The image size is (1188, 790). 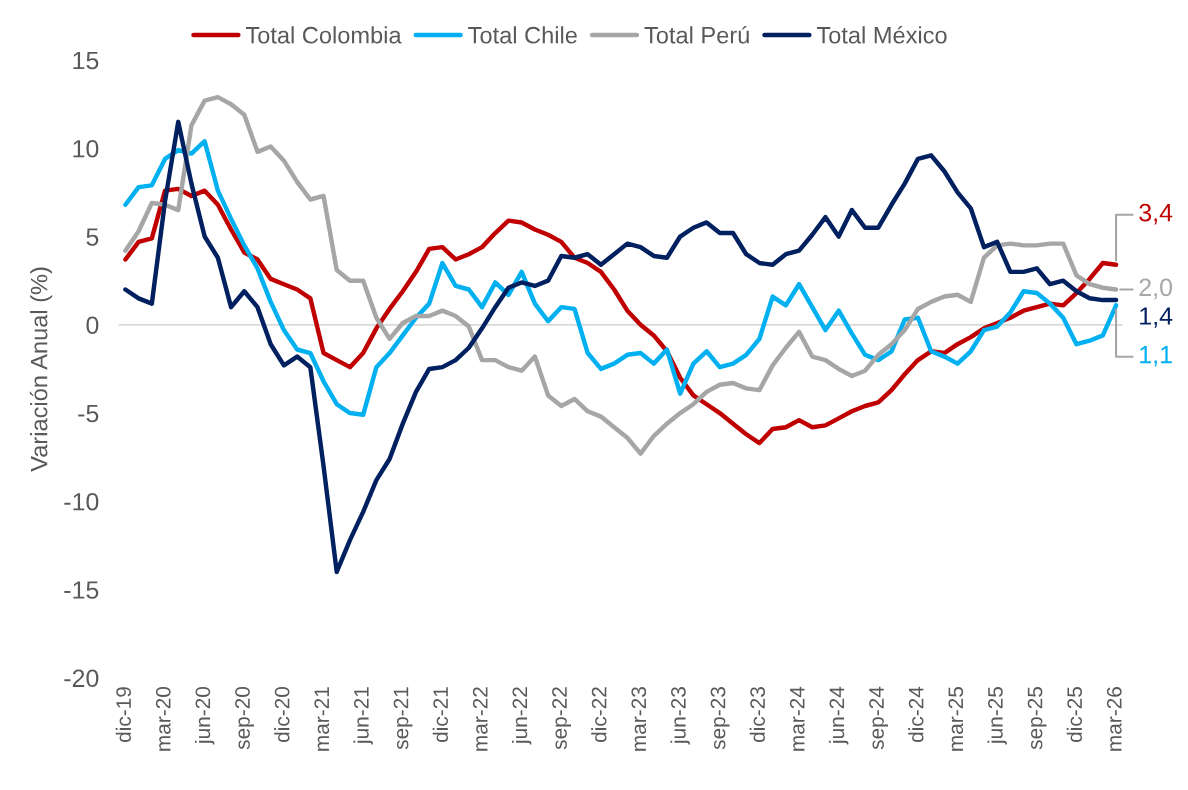 What do you see at coordinates (1156, 214) in the screenshot?
I see `annotation: 3,4` at bounding box center [1156, 214].